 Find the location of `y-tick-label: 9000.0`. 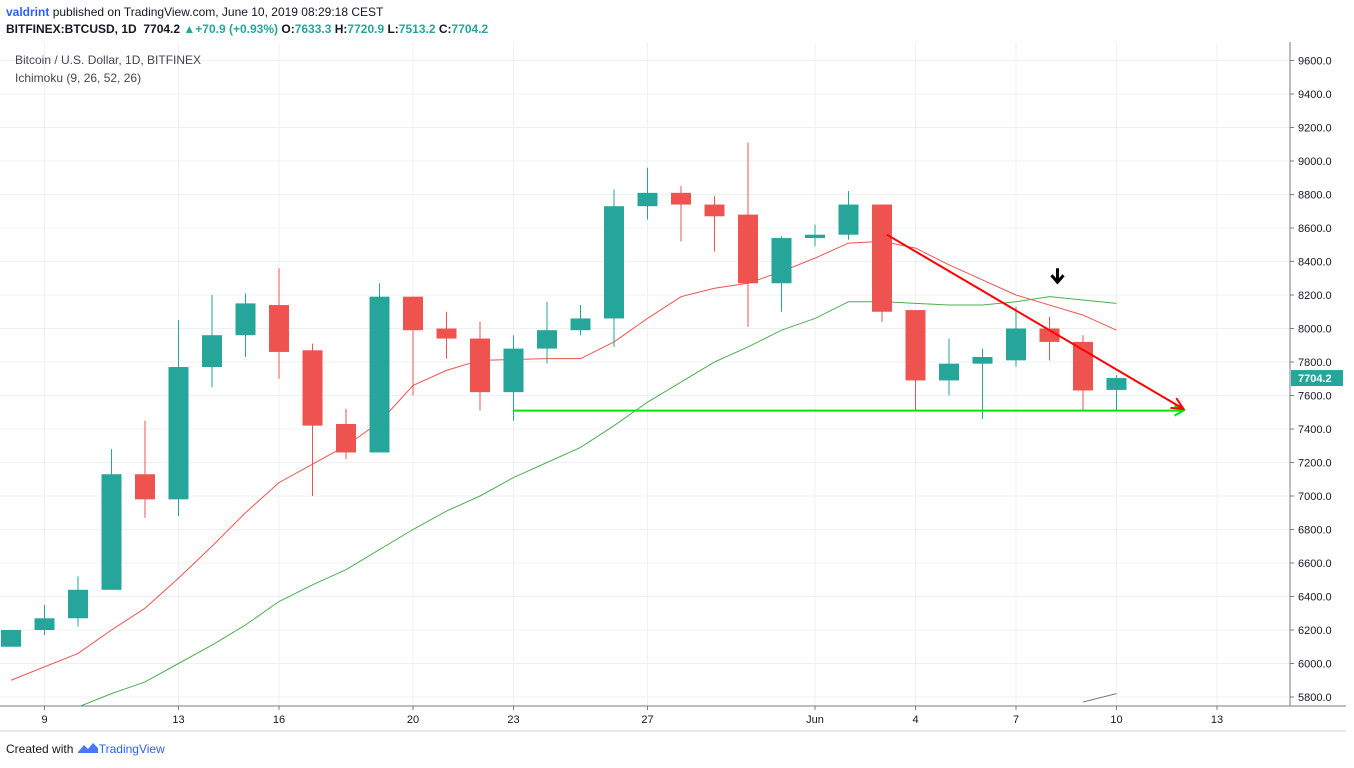

y-tick-label: 9000.0 is located at coordinates (1315, 162).